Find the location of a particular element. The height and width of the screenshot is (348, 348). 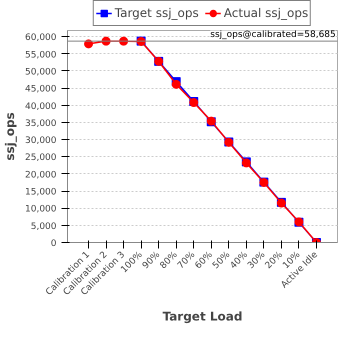

y-tick-label: 45,000 is located at coordinates (41, 89).